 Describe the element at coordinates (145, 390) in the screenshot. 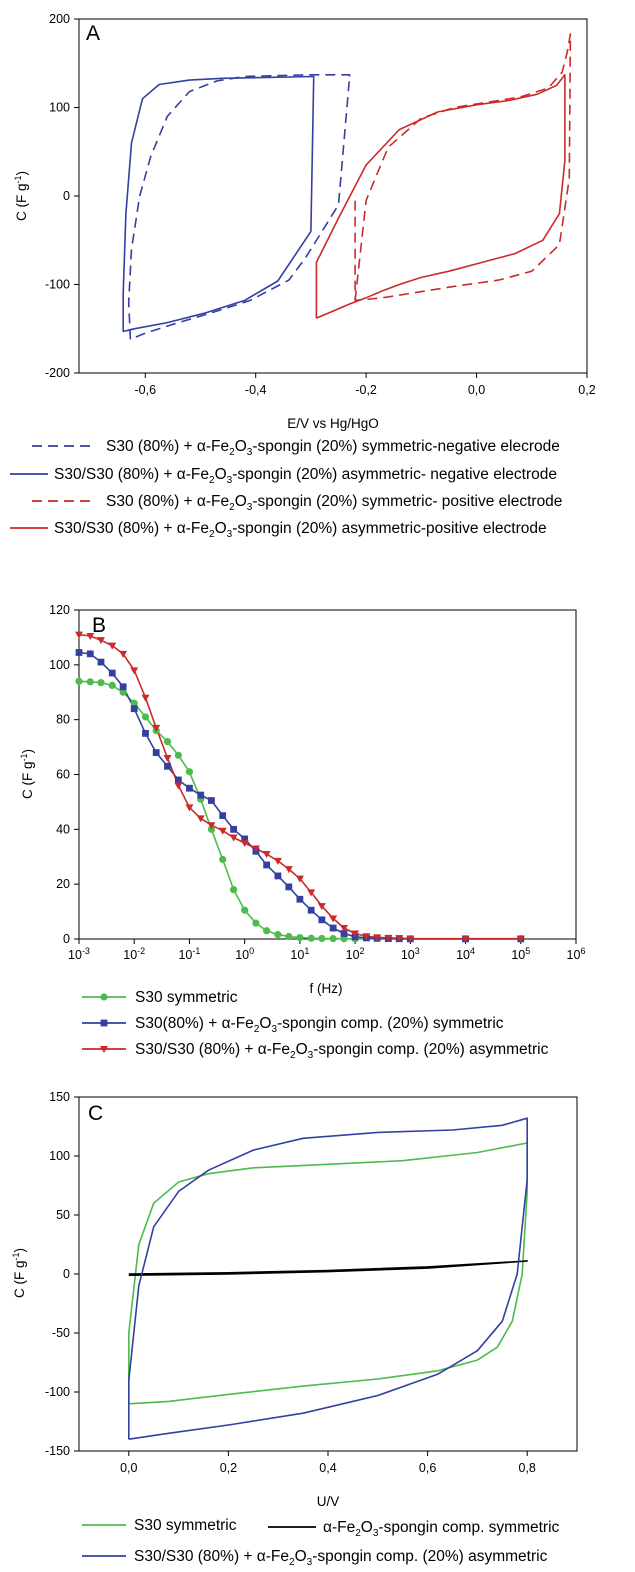

I see `x-tick-label: -0,6` at that location.